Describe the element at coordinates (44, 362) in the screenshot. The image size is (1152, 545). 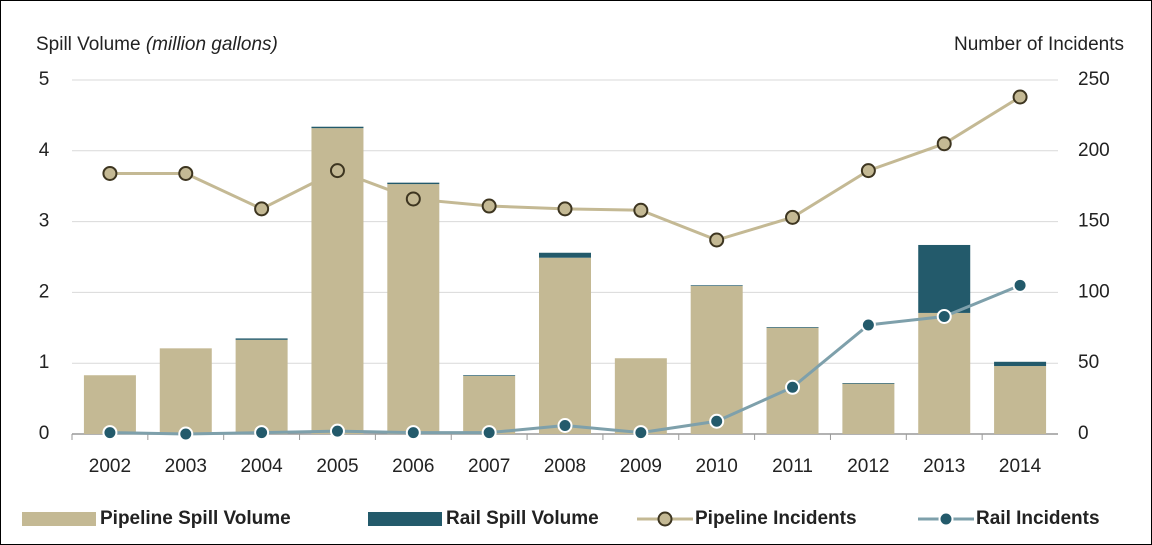
I see `y-tick-label: 1` at that location.